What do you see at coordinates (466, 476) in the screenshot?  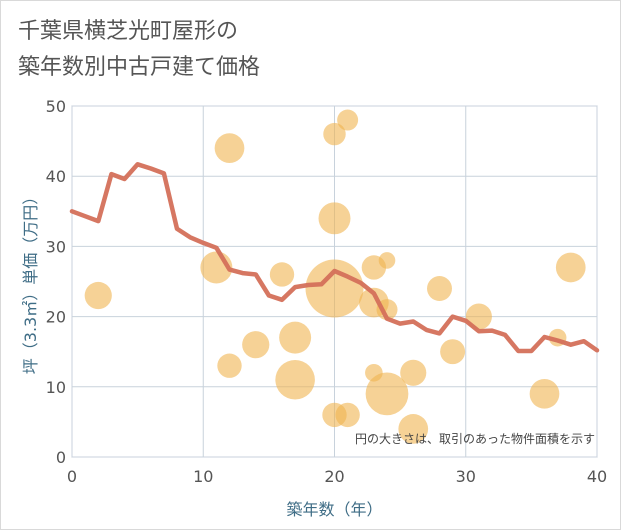 I see `x-tick-label: 30` at bounding box center [466, 476].